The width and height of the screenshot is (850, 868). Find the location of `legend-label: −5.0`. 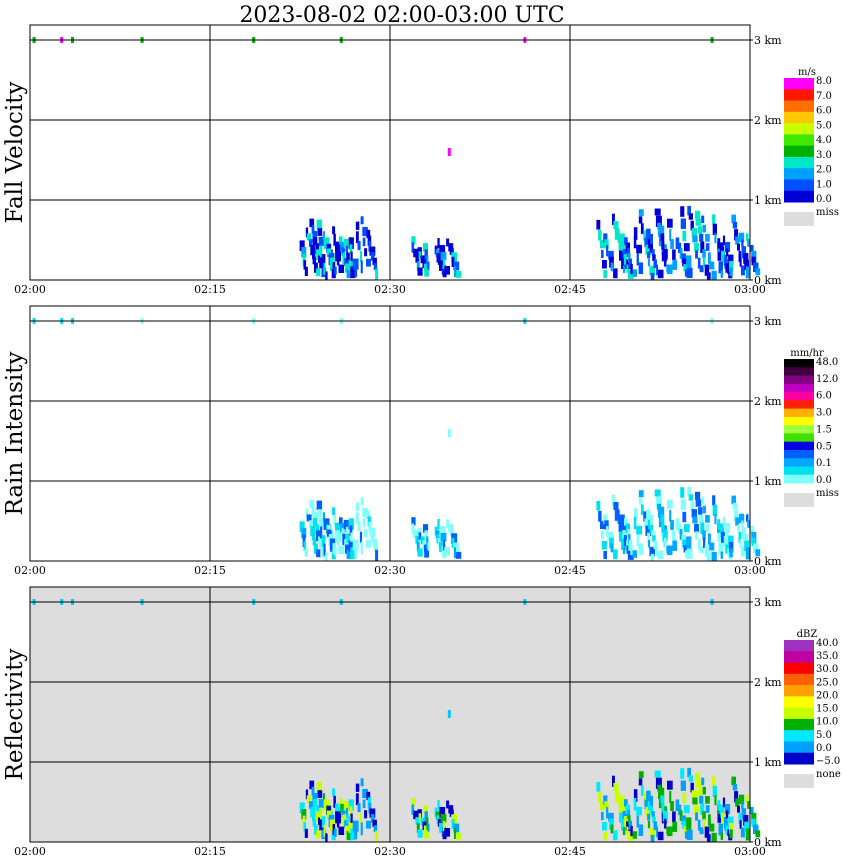

legend-label: −5.0 is located at coordinates (828, 761).